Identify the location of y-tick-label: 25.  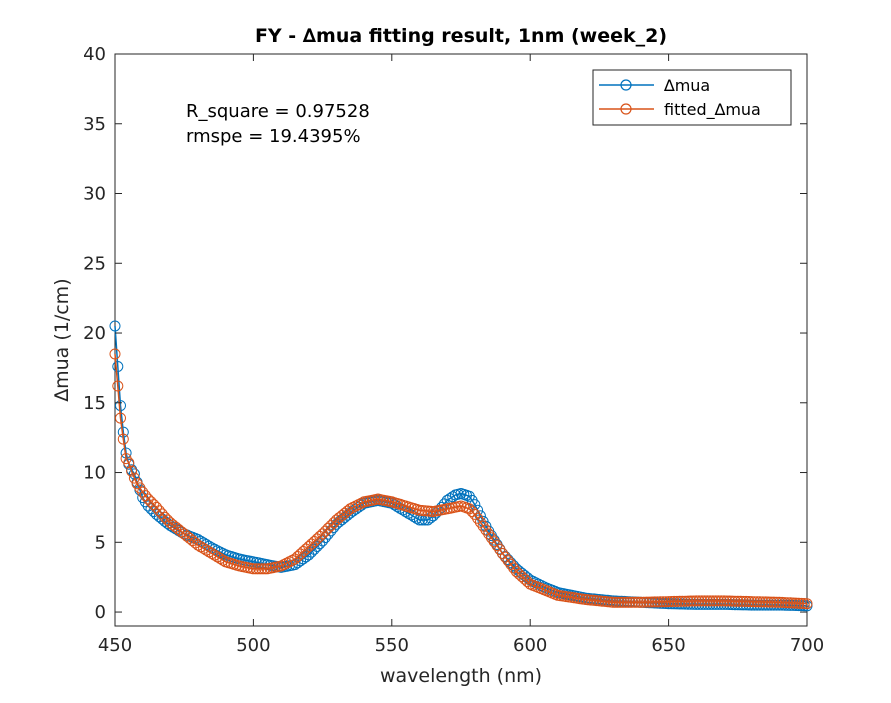
(94, 263).